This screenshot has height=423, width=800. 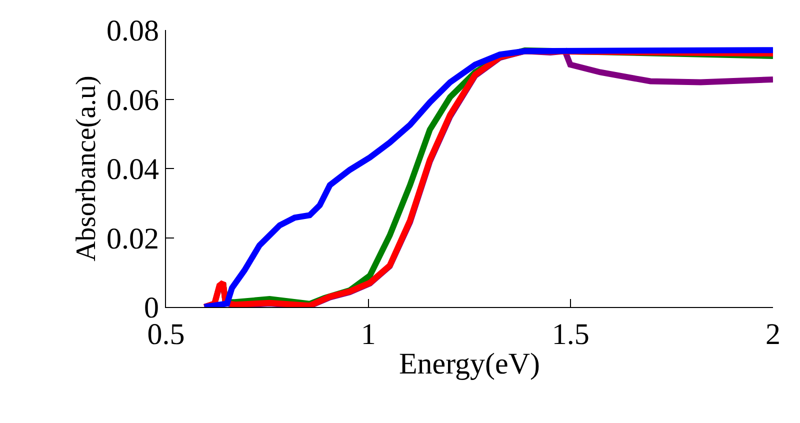 What do you see at coordinates (469, 364) in the screenshot?
I see `x-axis-title: Energy(eV)` at bounding box center [469, 364].